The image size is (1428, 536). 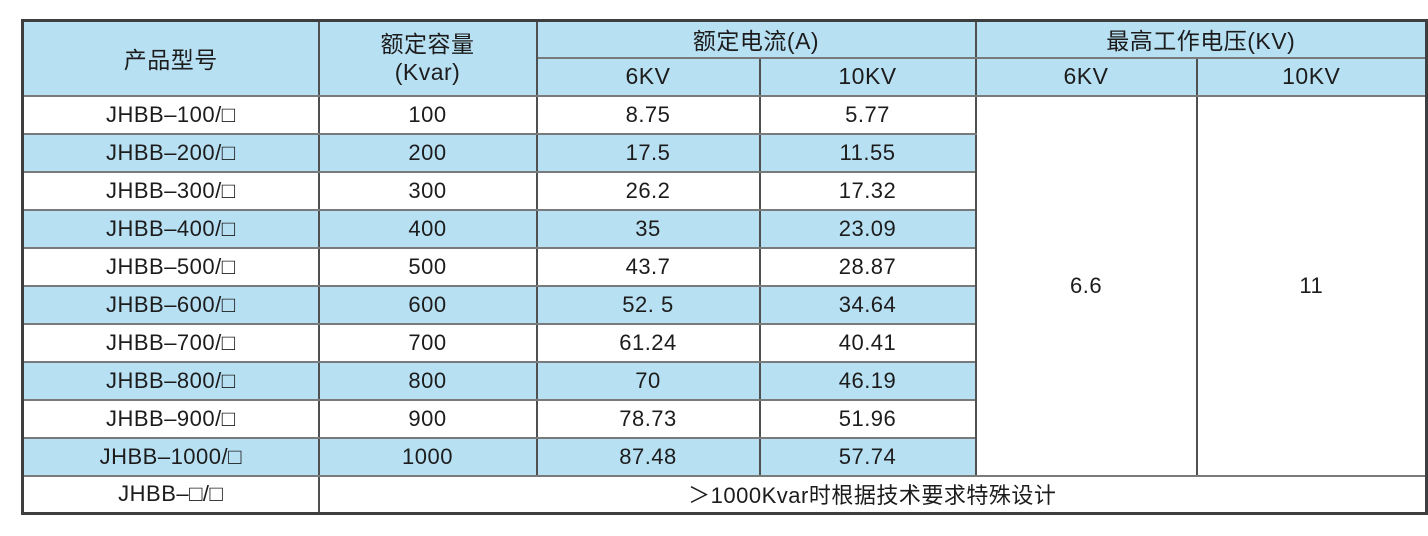 I want to click on current-6kv-cell: 8.75, so click(x=648, y=114).